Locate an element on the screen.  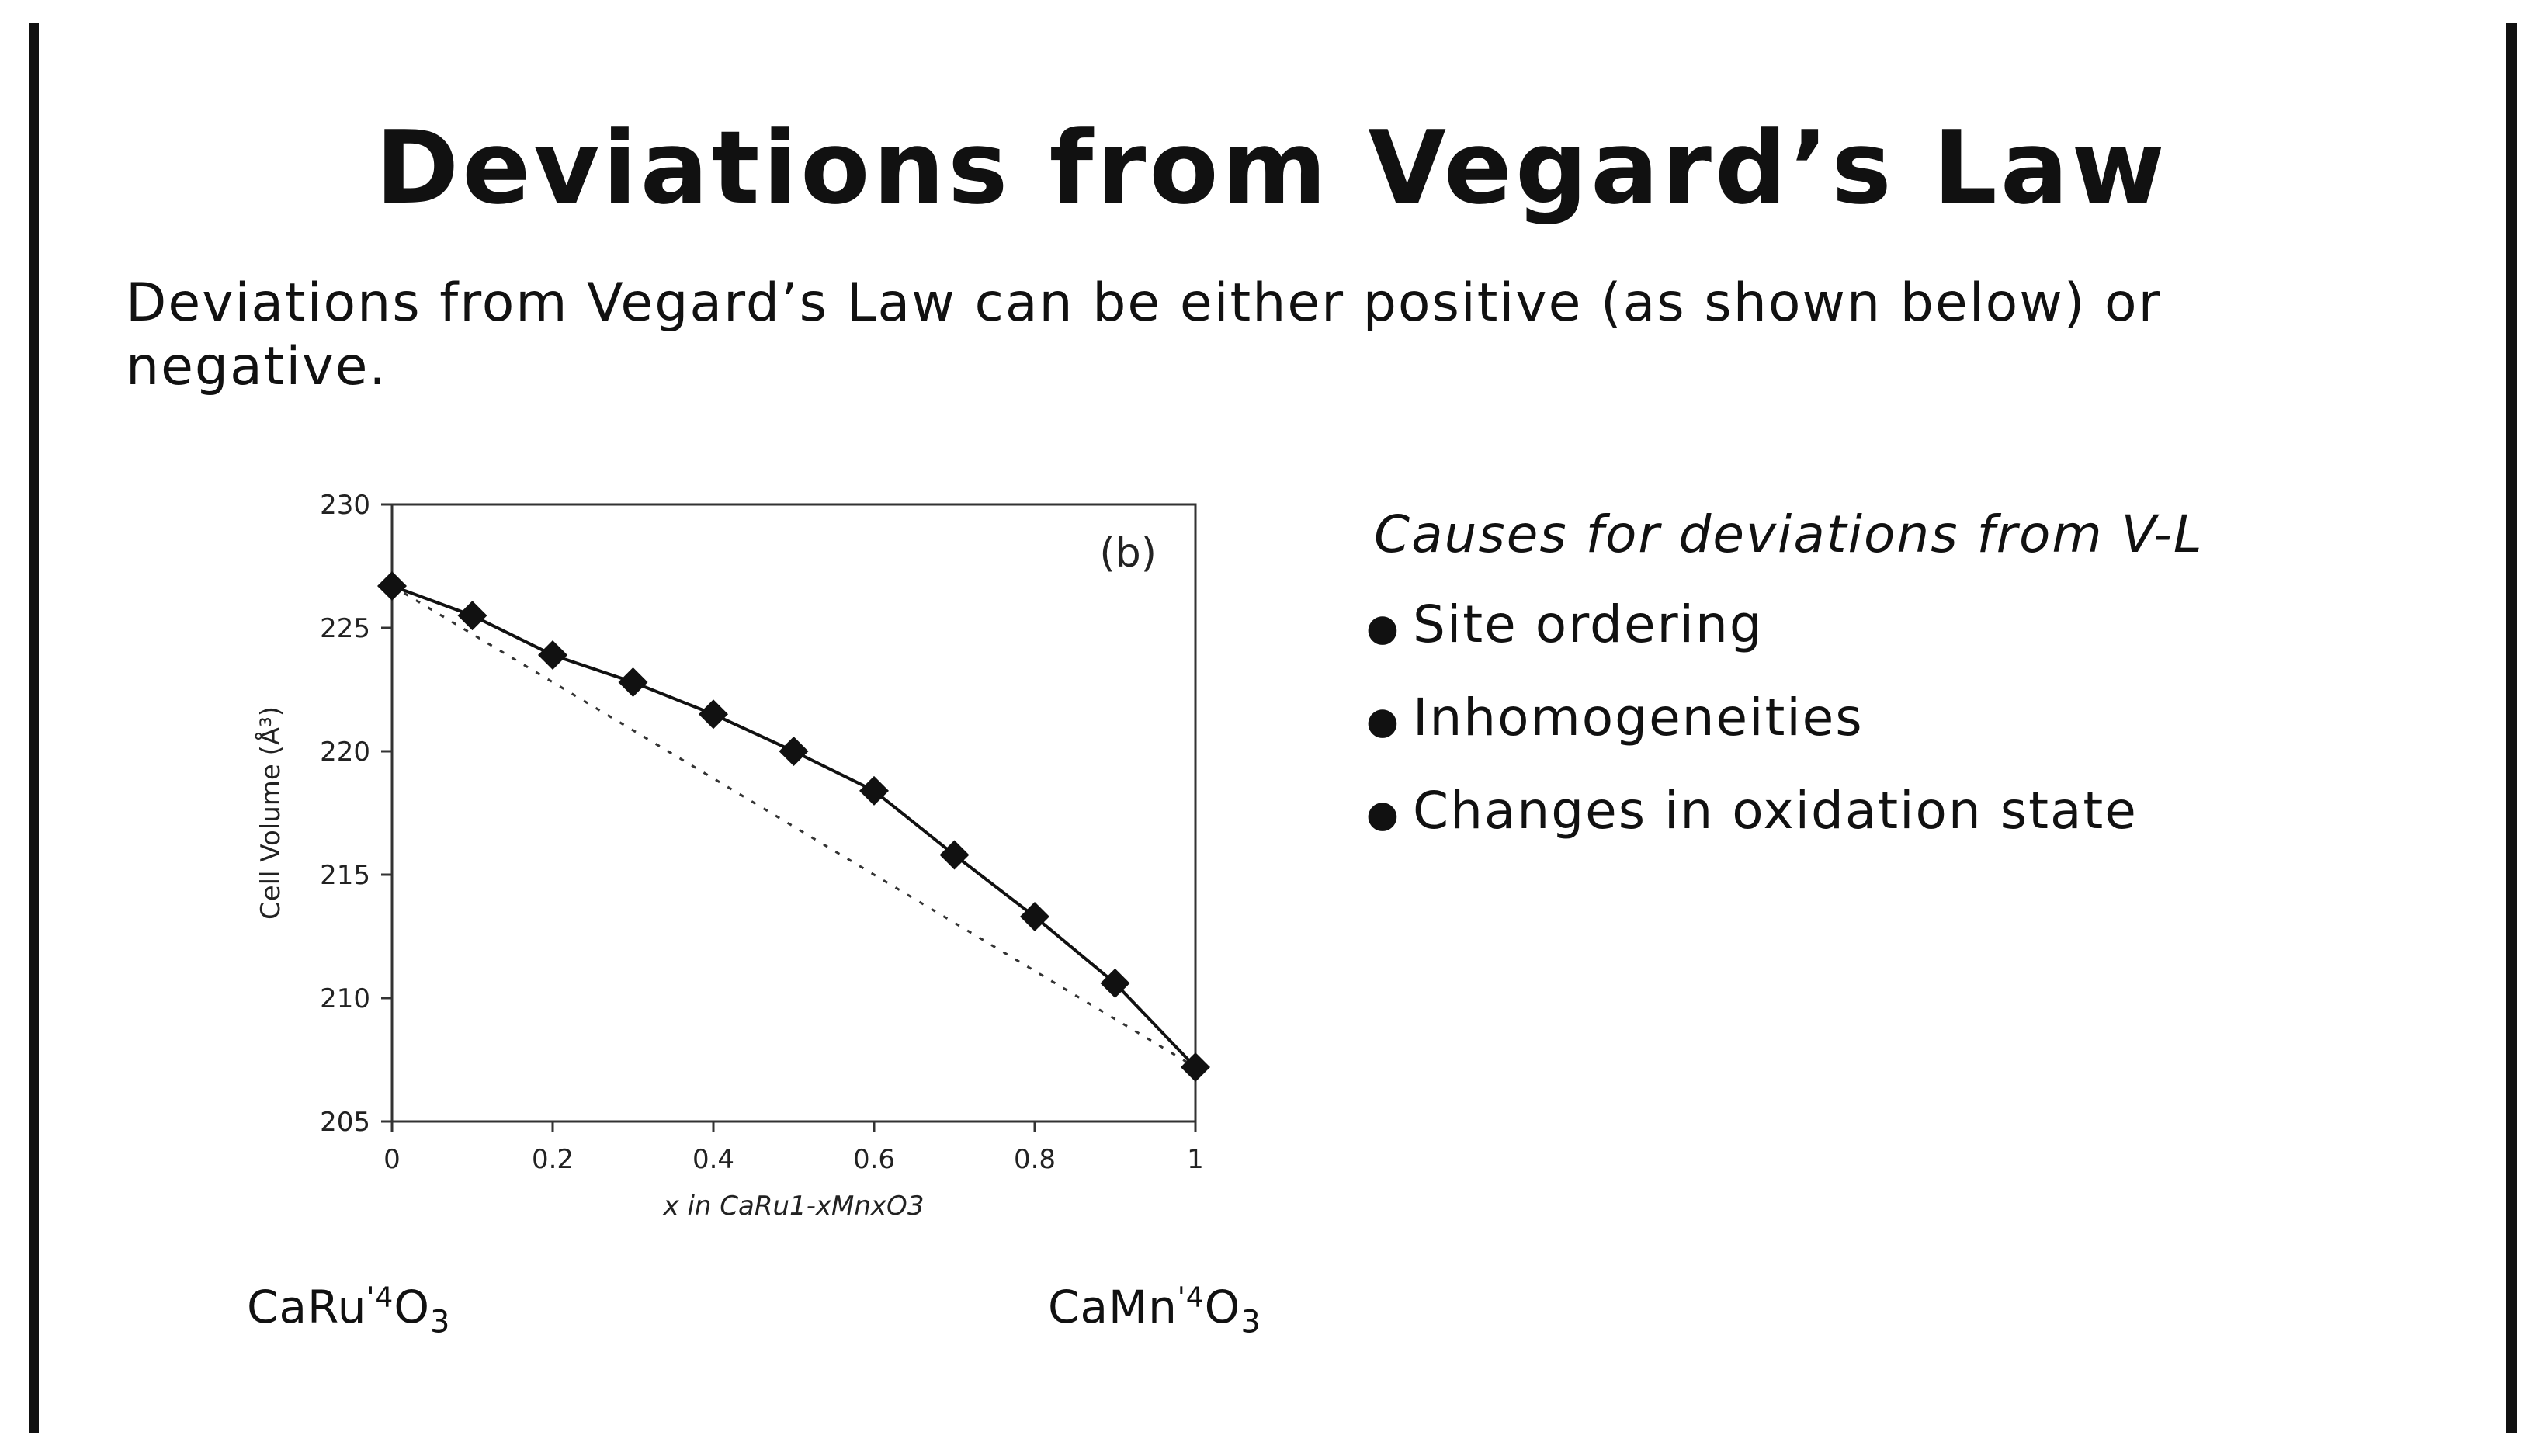
cause-item: ● Changes in oxidation state is located at coordinates (1752, 827).